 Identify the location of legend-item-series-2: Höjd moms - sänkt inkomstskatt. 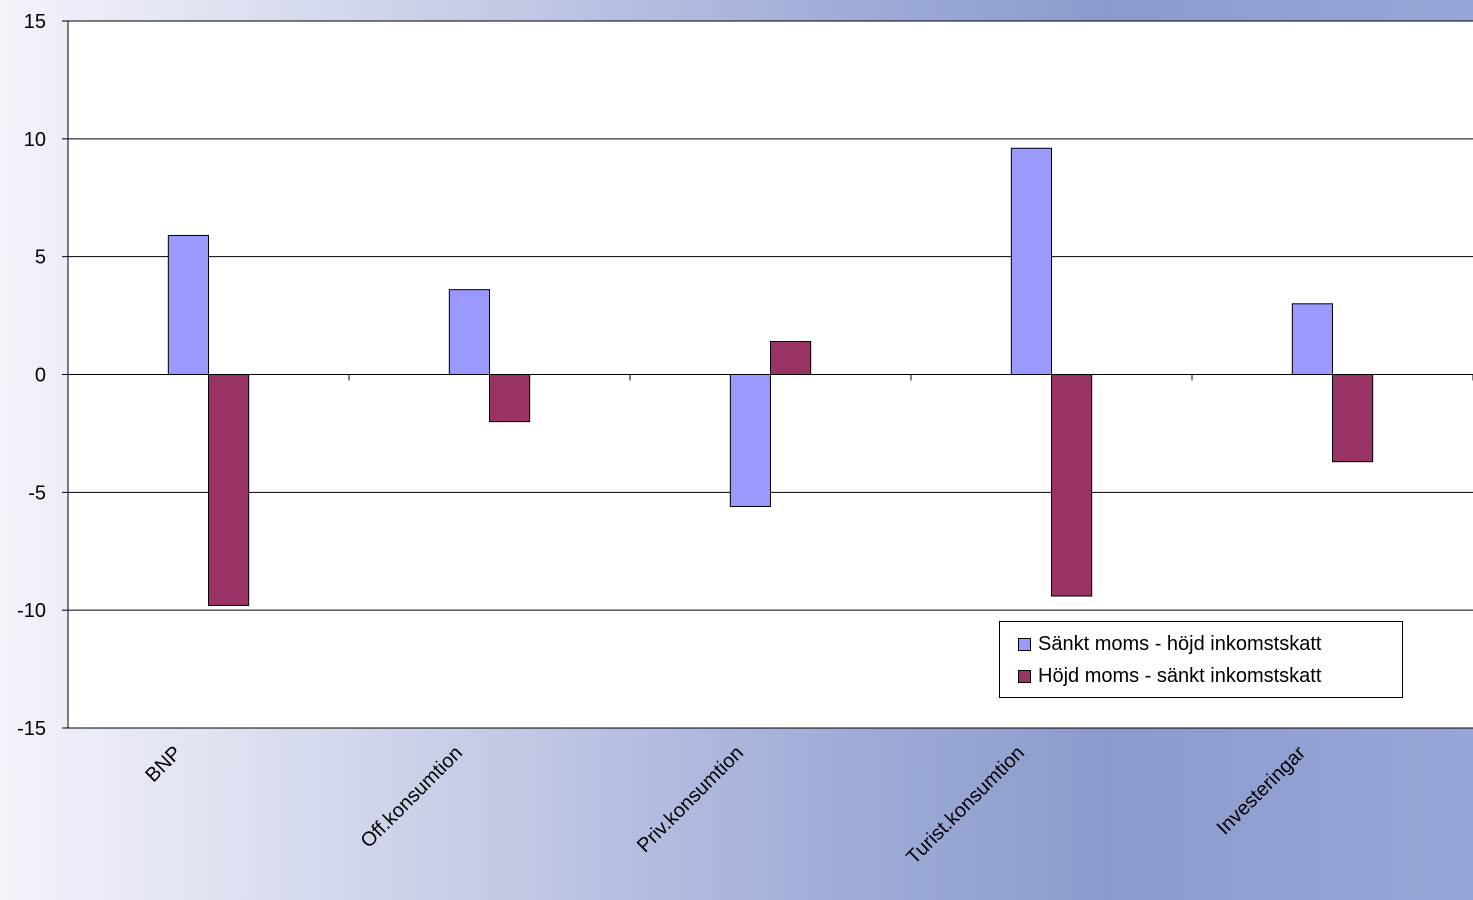
(1210, 676).